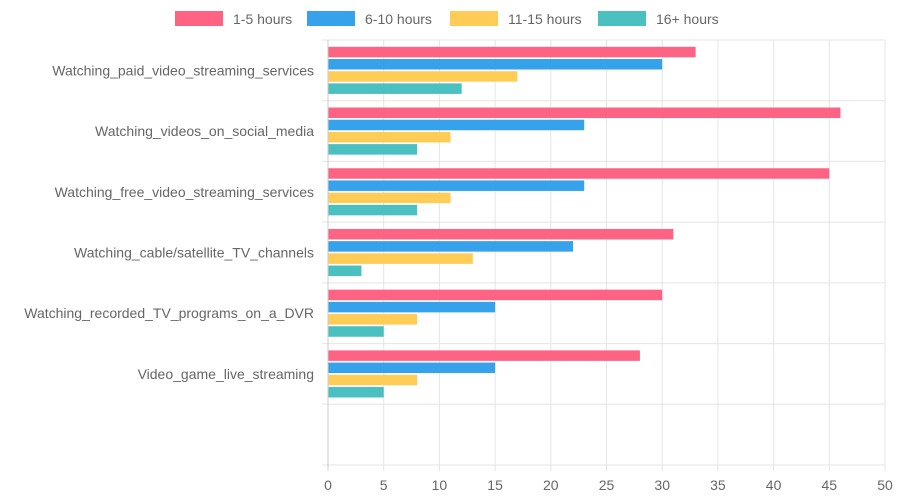 This screenshot has height=500, width=897. I want to click on legend-label-1: 1-5 hours, so click(262, 19).